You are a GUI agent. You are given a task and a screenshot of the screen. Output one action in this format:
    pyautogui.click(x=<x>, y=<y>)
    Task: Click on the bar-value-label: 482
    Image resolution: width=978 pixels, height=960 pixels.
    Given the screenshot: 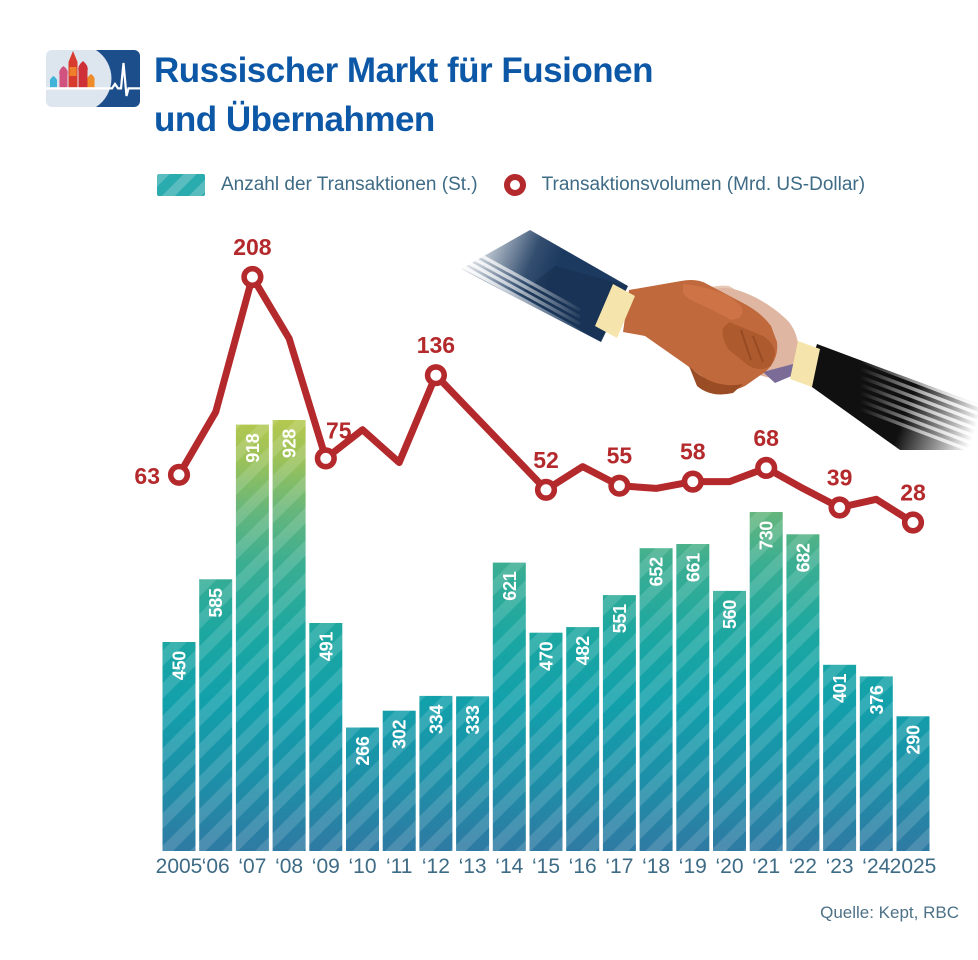 What is the action you would take?
    pyautogui.click(x=583, y=650)
    